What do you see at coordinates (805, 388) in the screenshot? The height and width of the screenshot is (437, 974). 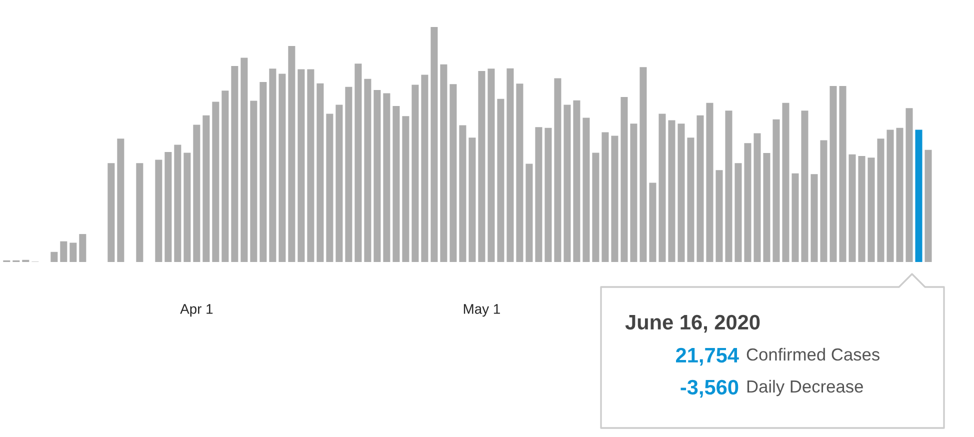 I see `text: Daily Decrease` at bounding box center [805, 388].